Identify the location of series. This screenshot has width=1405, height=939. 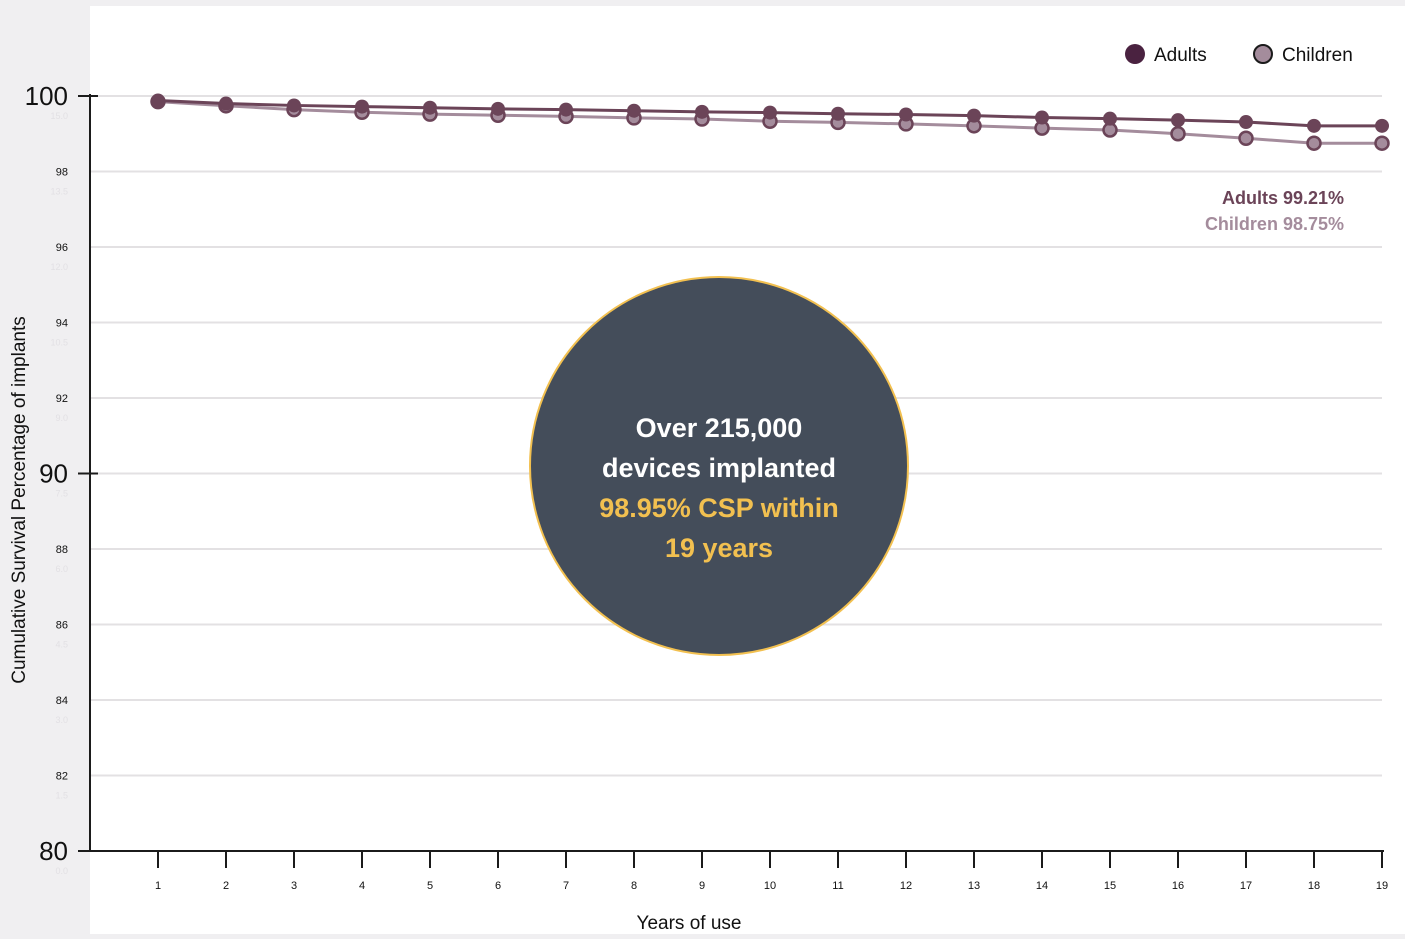
(770, 122).